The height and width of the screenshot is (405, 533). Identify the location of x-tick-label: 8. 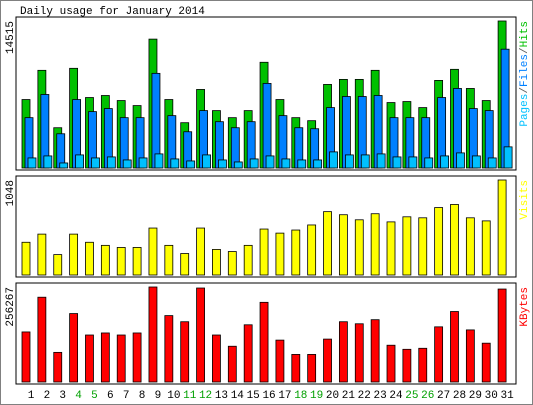
(142, 396).